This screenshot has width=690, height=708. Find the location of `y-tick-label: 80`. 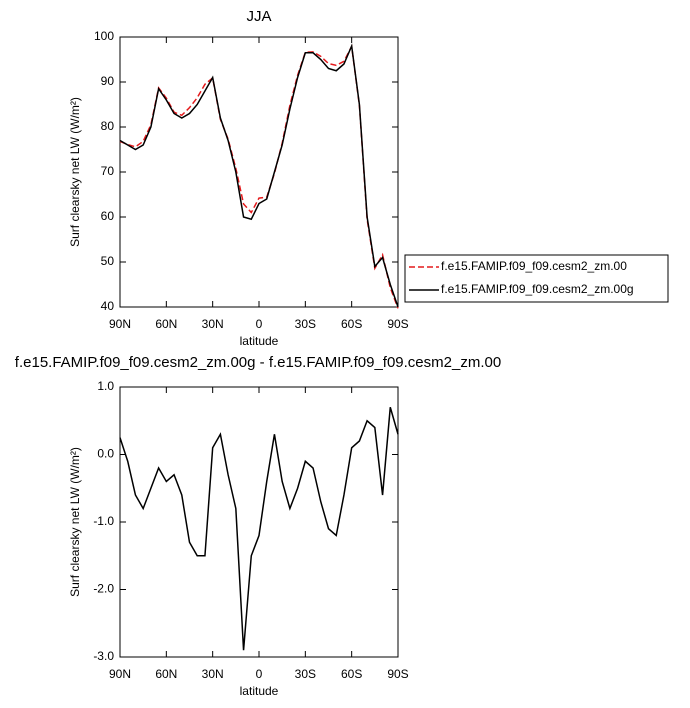

y-tick-label: 80 is located at coordinates (108, 126).